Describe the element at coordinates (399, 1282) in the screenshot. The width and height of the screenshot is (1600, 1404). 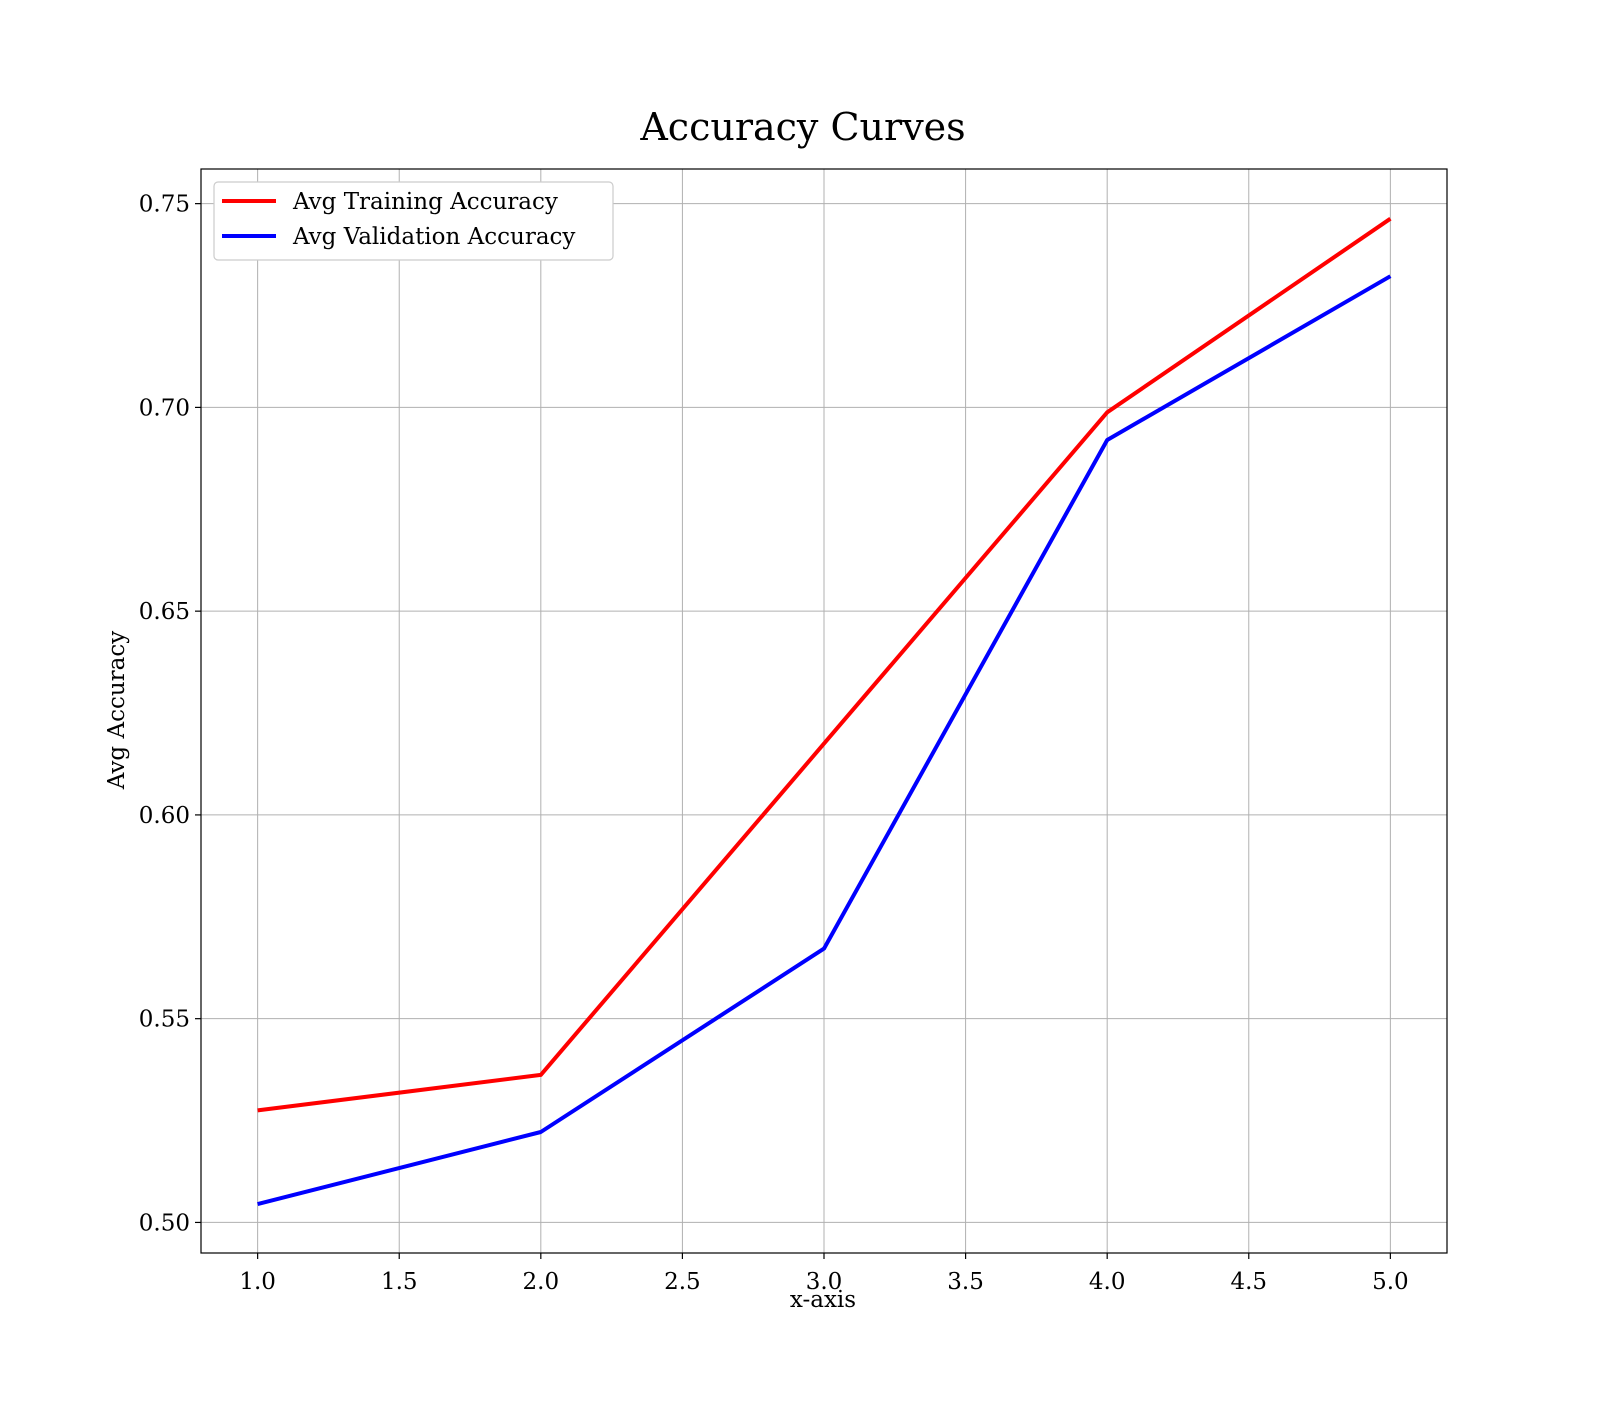
I see `x-tick-label: 1.5` at that location.